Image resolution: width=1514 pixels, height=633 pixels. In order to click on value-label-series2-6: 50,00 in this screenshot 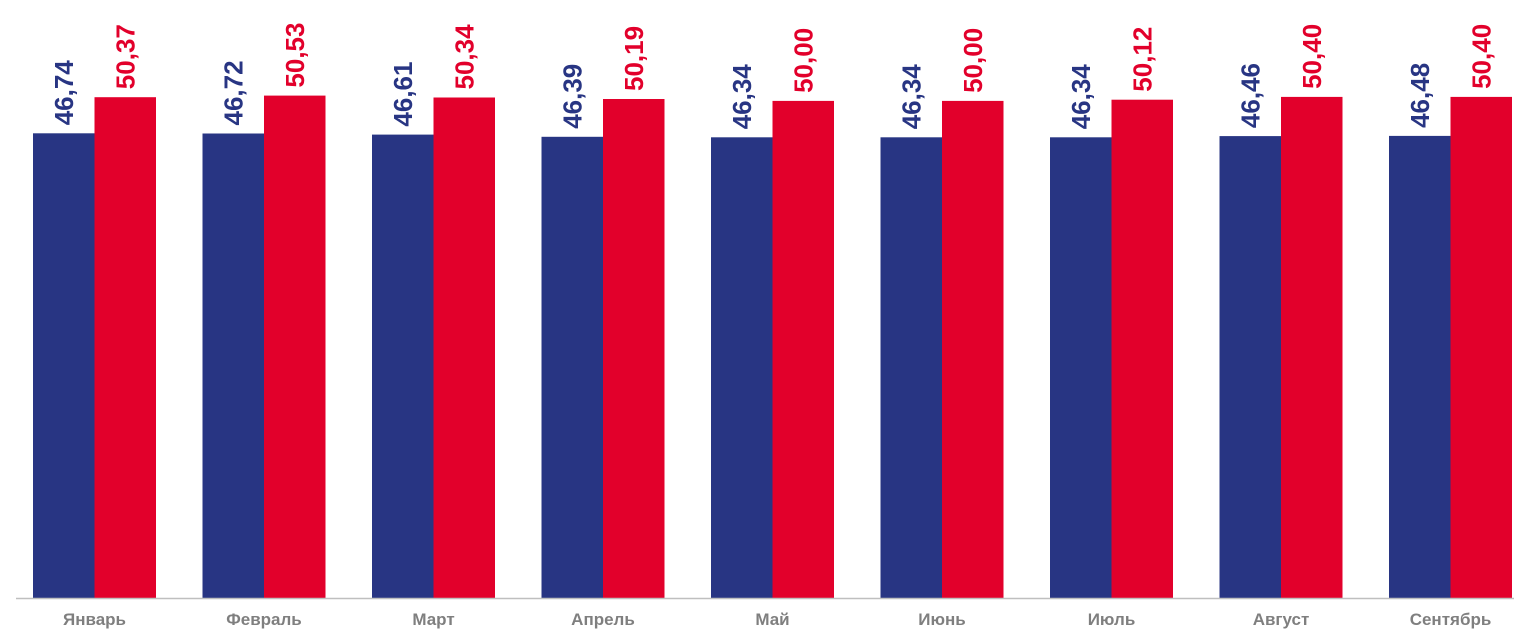, I will do `click(973, 60)`.